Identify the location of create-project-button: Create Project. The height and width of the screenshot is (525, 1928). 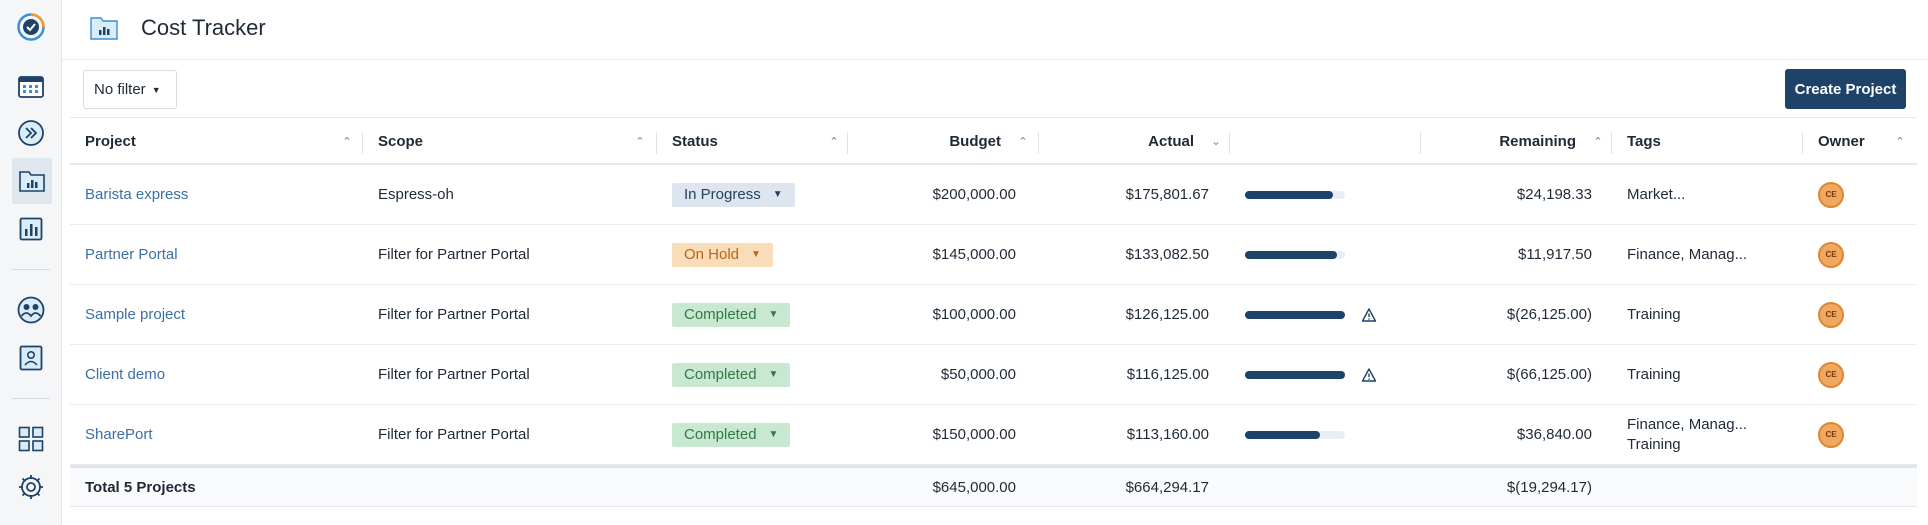
(1845, 89).